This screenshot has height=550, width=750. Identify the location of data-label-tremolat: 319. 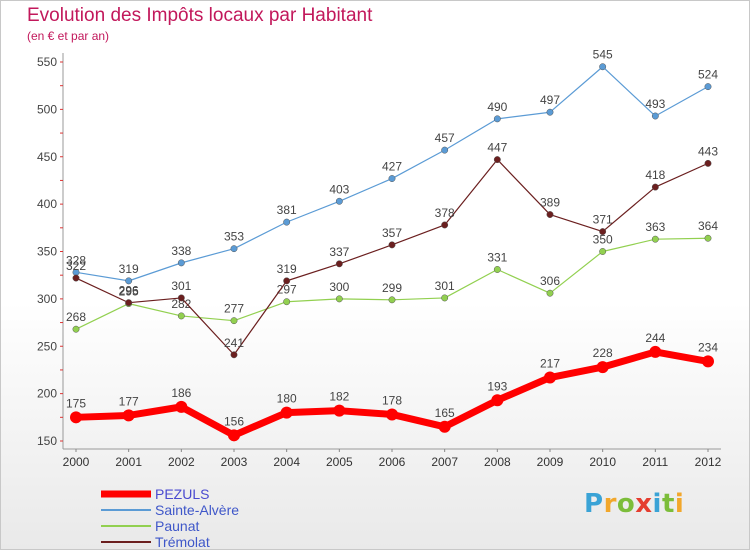
(287, 269).